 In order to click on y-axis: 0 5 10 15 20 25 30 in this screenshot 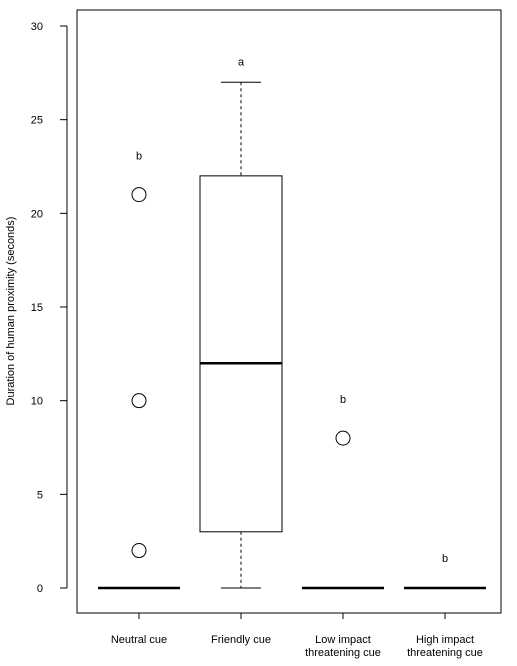, I will do `click(49, 308)`.